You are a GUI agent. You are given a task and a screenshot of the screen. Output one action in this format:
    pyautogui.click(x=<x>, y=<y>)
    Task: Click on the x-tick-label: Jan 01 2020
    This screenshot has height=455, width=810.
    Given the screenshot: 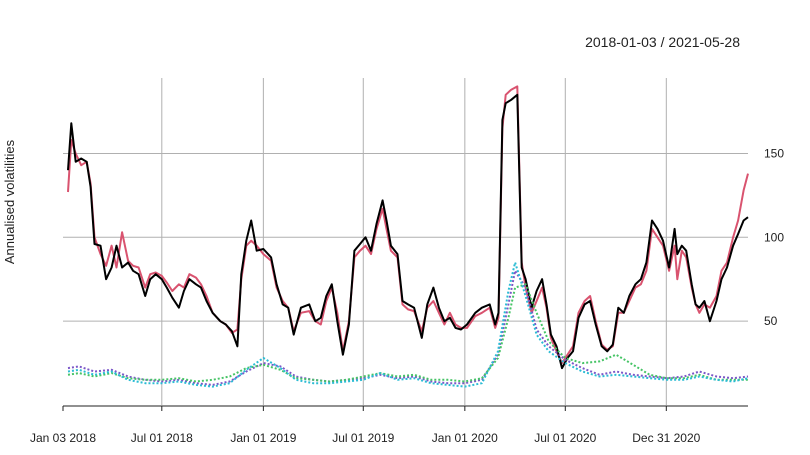 What is the action you would take?
    pyautogui.click(x=465, y=438)
    